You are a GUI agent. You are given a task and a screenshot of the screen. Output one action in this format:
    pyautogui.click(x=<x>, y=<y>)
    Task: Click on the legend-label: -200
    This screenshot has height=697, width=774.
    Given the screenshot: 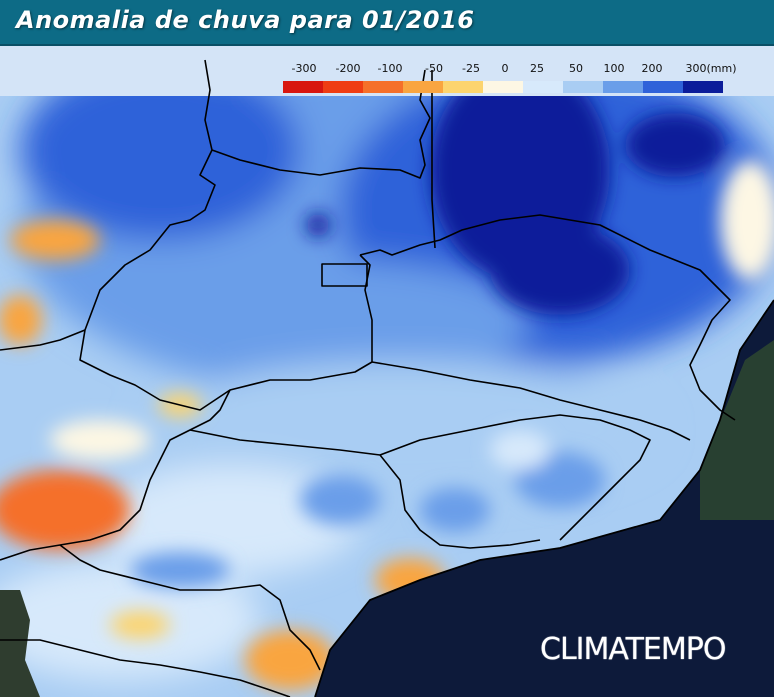 What is the action you would take?
    pyautogui.click(x=348, y=68)
    